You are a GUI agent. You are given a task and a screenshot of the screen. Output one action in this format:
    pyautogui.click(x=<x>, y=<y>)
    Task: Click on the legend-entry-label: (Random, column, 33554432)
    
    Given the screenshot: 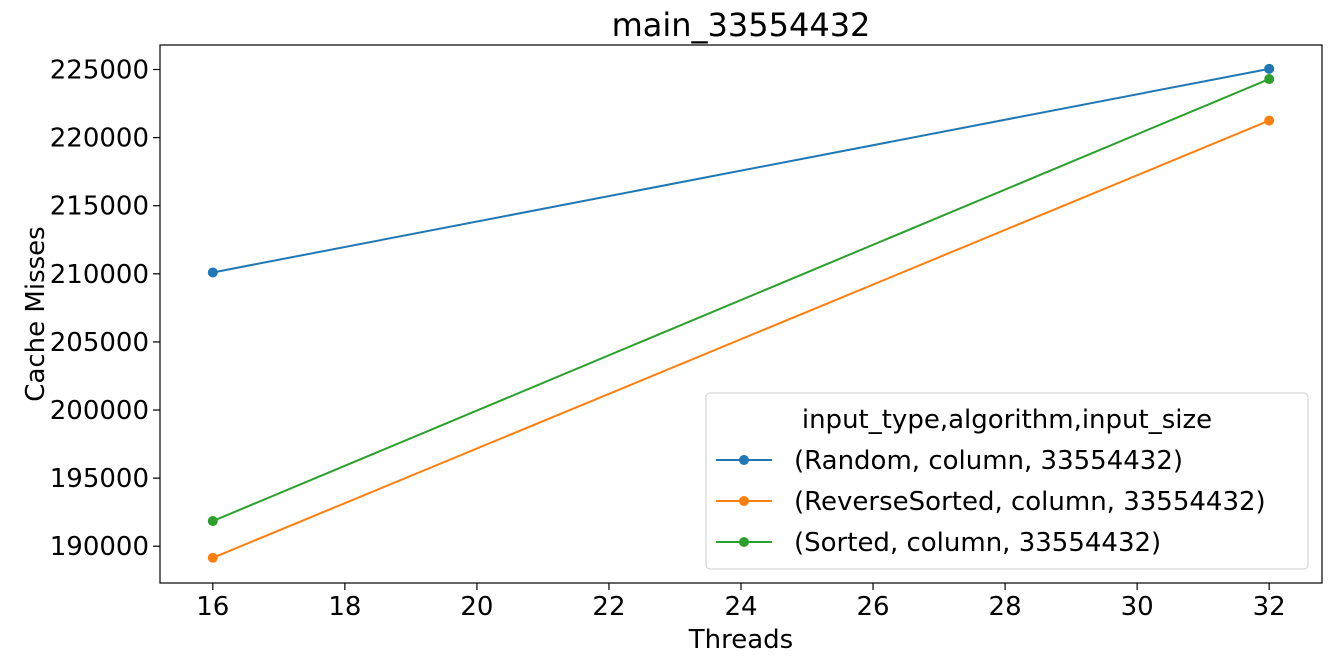 What is the action you would take?
    pyautogui.click(x=988, y=461)
    